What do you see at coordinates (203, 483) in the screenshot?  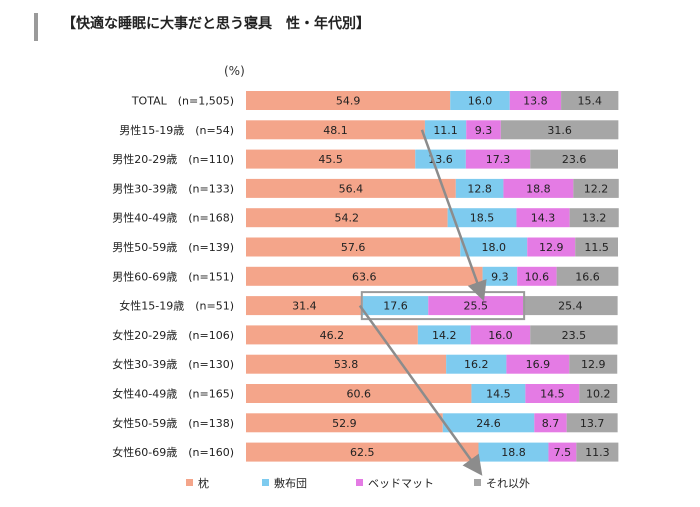 I see `legend-label: 枕` at bounding box center [203, 483].